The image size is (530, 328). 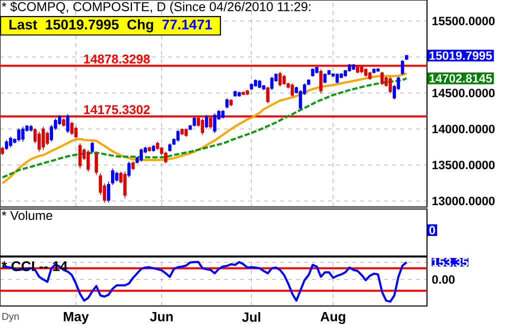 I want to click on chart-title: * $COMPQ, COMPOSITE, D (Since 04/26/2010 11:29:, so click(x=156, y=8).